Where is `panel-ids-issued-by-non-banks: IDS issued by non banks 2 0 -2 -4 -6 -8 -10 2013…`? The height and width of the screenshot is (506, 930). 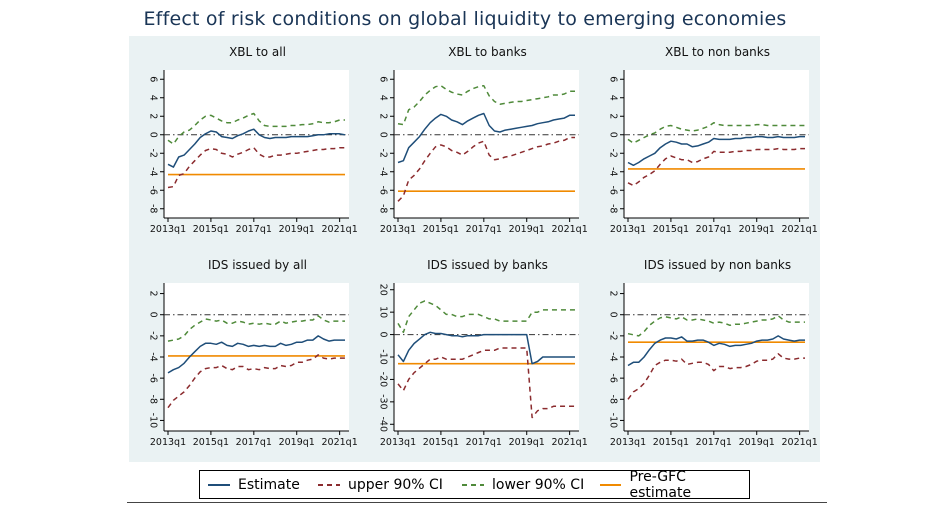 panel-ids-issued-by-non-banks: IDS issued by non banks 2 0 -2 -4 -6 -8 -10 2013… is located at coordinates (704, 355).